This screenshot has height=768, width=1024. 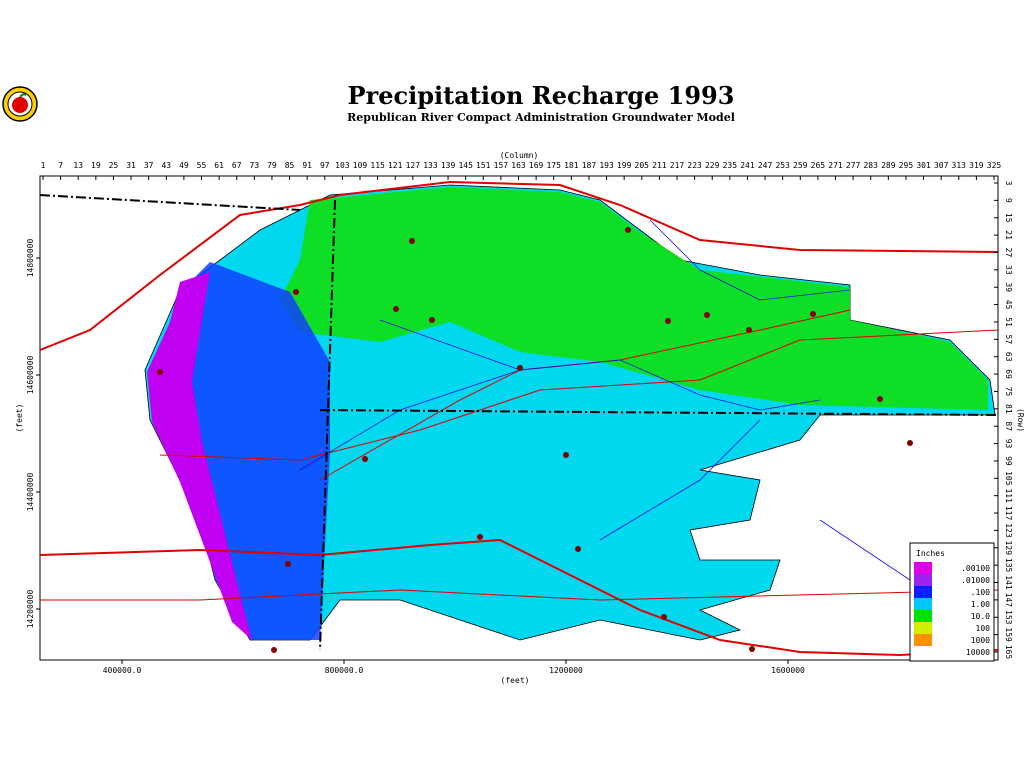 What do you see at coordinates (1008, 340) in the screenshot?
I see `row-tick-label: 57` at bounding box center [1008, 340].